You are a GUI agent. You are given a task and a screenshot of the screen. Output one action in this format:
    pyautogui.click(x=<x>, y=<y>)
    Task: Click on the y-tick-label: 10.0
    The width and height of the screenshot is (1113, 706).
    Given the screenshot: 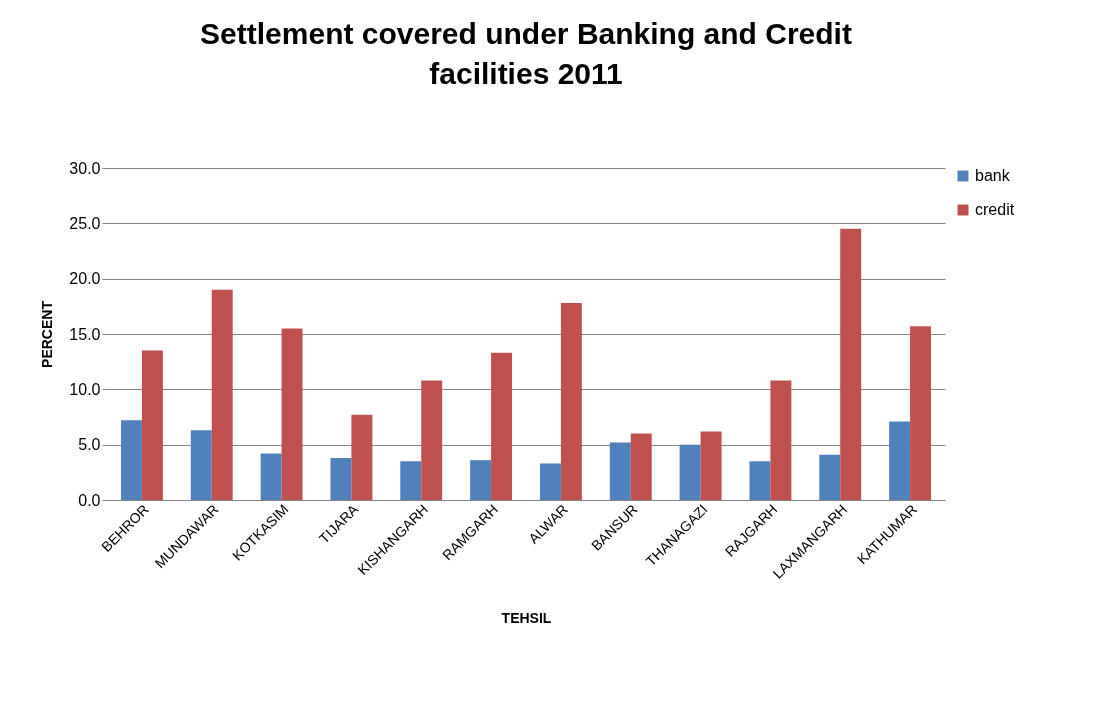 What is the action you would take?
    pyautogui.click(x=85, y=389)
    